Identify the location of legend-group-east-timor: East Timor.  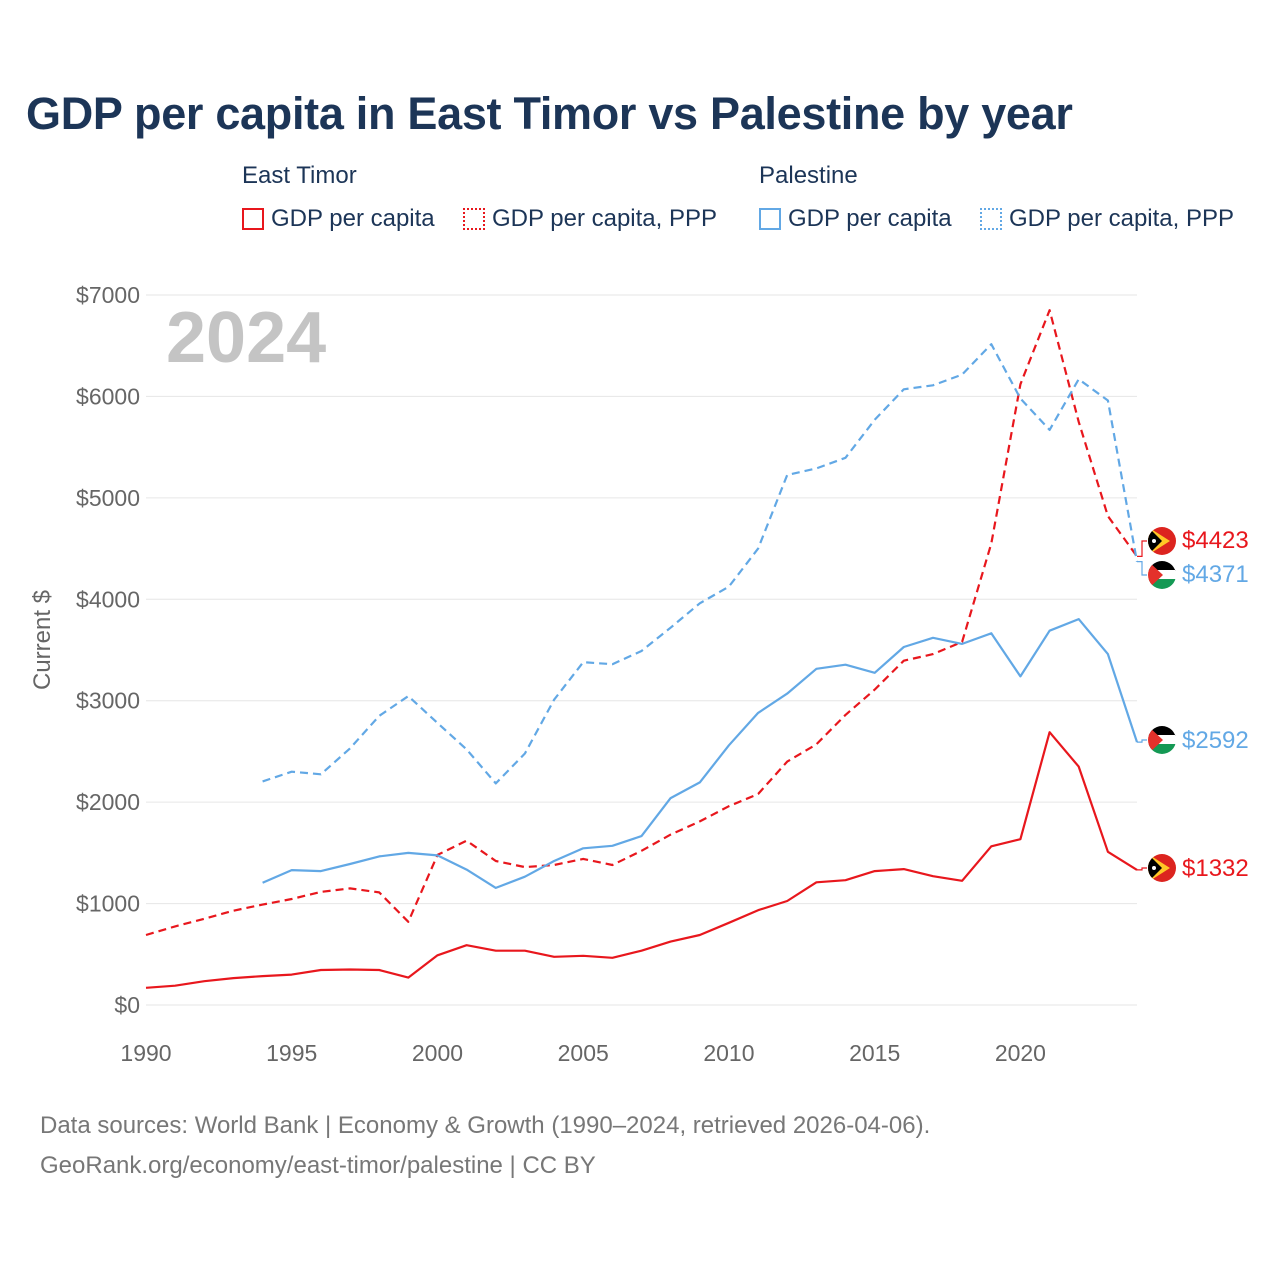
(299, 175).